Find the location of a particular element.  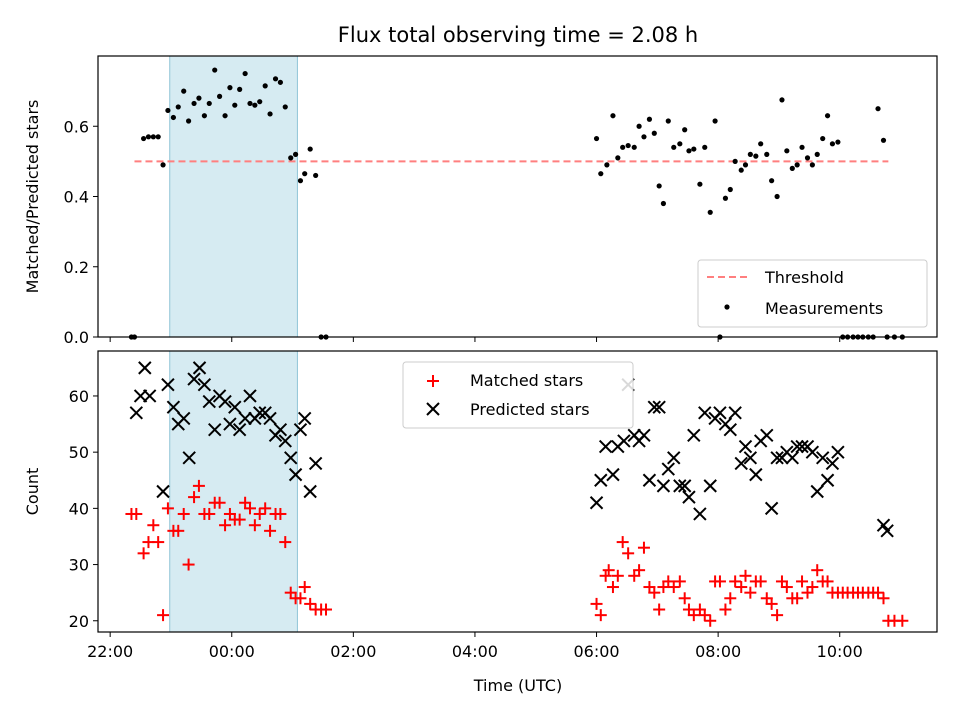

legend-predicted-label: Predicted stars is located at coordinates (530, 409).